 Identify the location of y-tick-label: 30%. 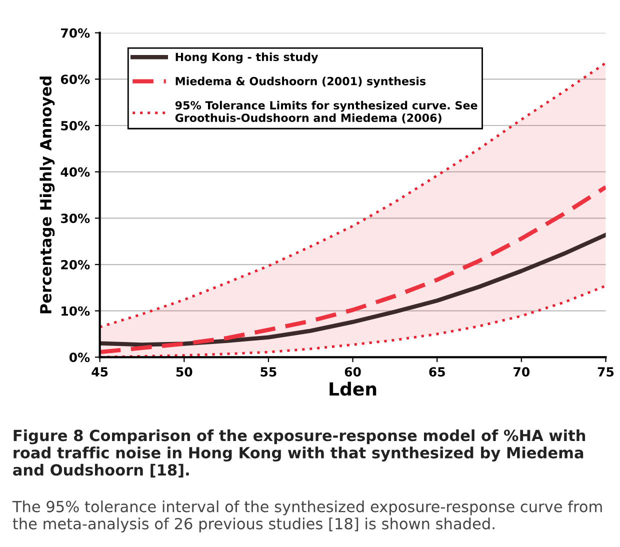
(75, 219).